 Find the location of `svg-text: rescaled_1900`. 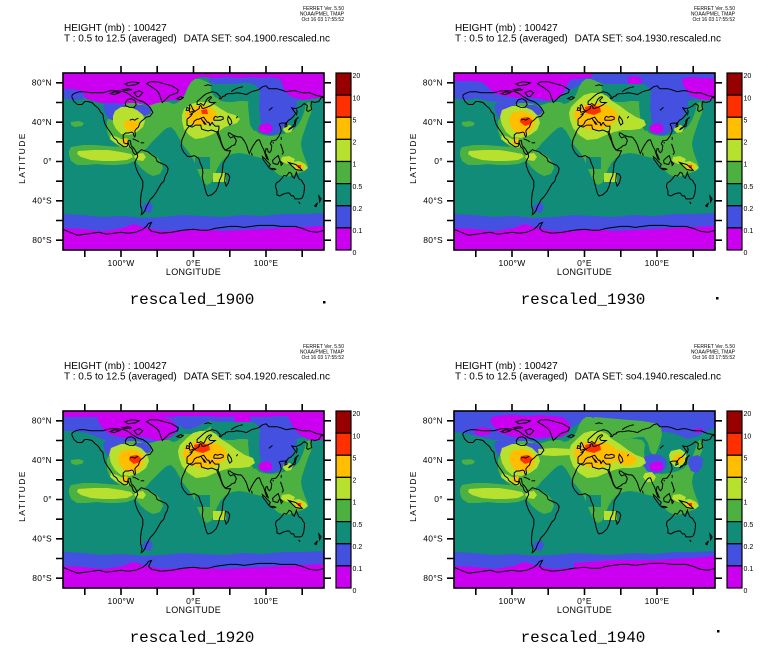

svg-text: rescaled_1900 is located at coordinates (192, 300).